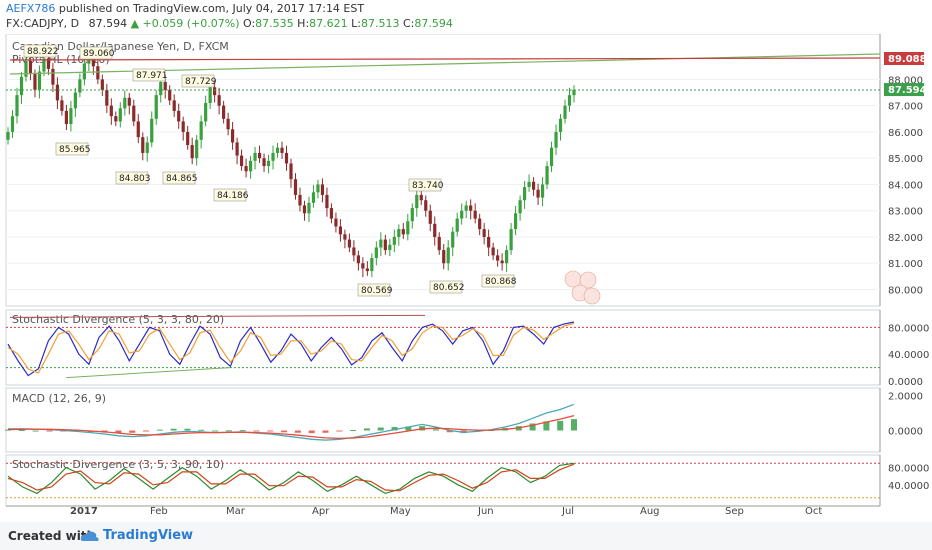 The image size is (932, 550). I want to click on price-tick-label: 82.000, so click(905, 238).